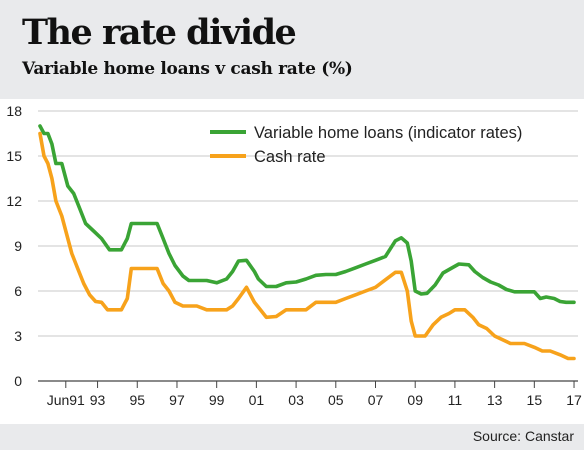 This screenshot has height=450, width=584. I want to click on x-tick-label: 15, so click(535, 400).